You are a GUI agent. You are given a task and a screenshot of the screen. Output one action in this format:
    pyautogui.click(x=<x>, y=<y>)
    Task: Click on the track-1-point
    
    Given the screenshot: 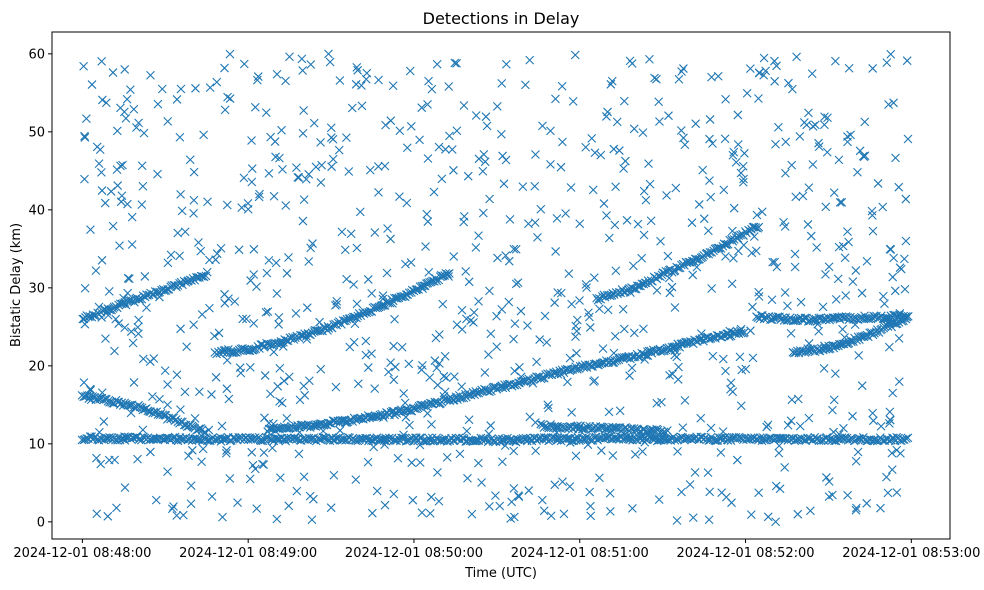 What is the action you would take?
    pyautogui.click(x=145, y=297)
    